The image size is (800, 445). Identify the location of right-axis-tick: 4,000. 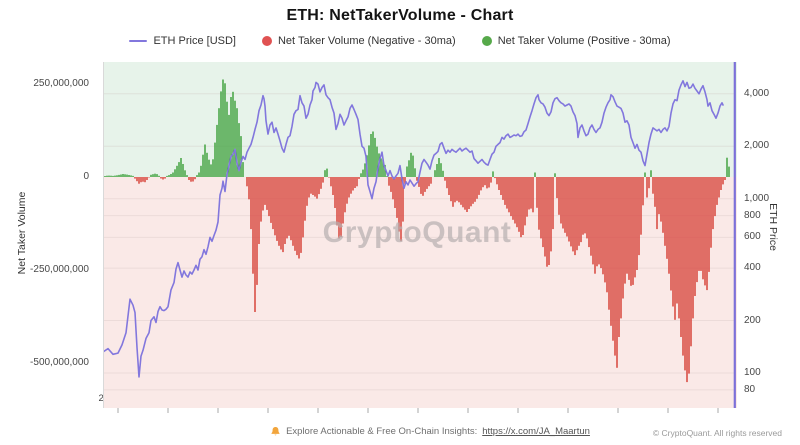
(757, 93).